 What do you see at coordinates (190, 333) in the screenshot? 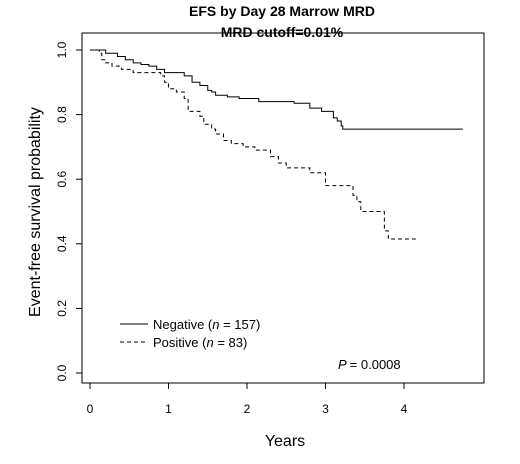
I see `legend: Negative (n = 157) Positive (n = 83)` at bounding box center [190, 333].